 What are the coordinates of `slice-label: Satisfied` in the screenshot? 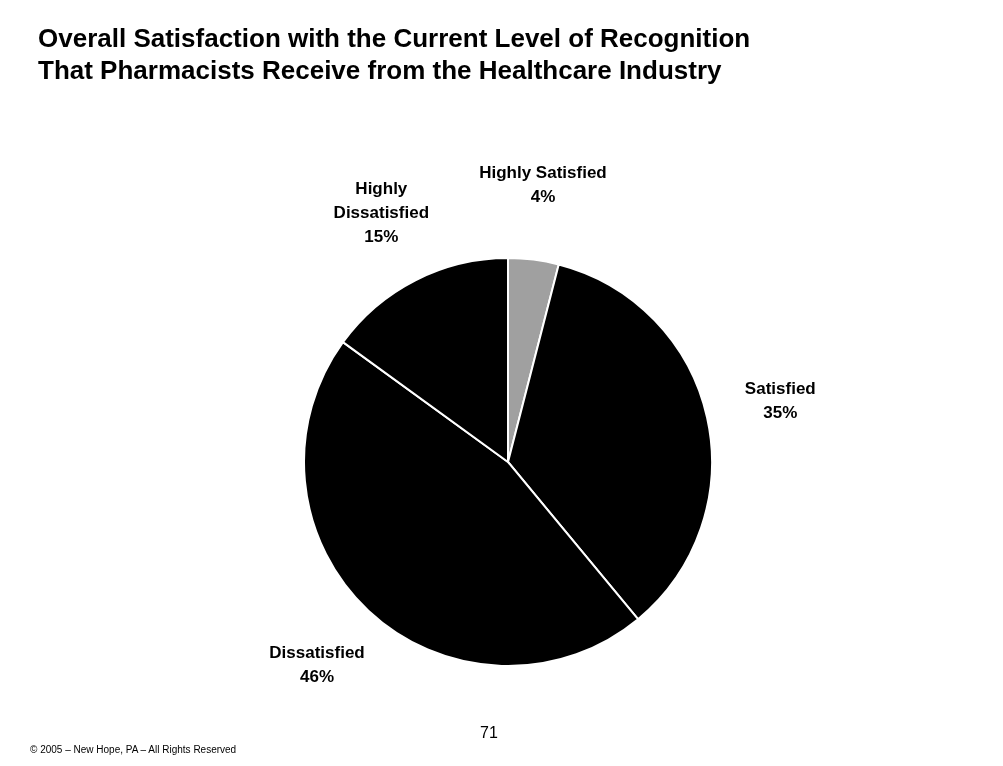 It's located at (780, 388).